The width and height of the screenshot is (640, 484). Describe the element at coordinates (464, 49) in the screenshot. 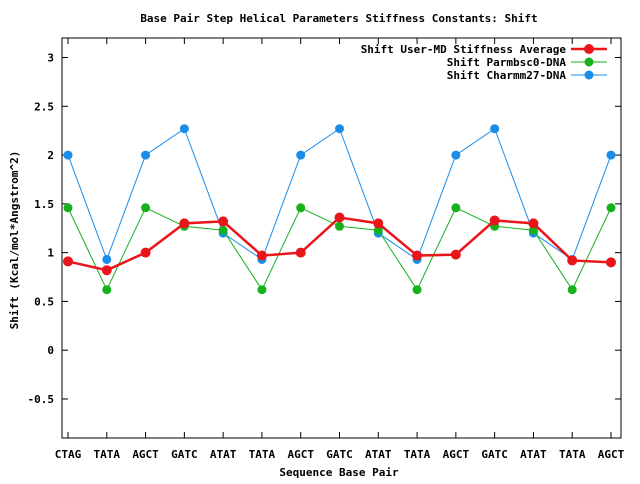

I see `legend-label: Shift User-MD Stiffness Average` at that location.